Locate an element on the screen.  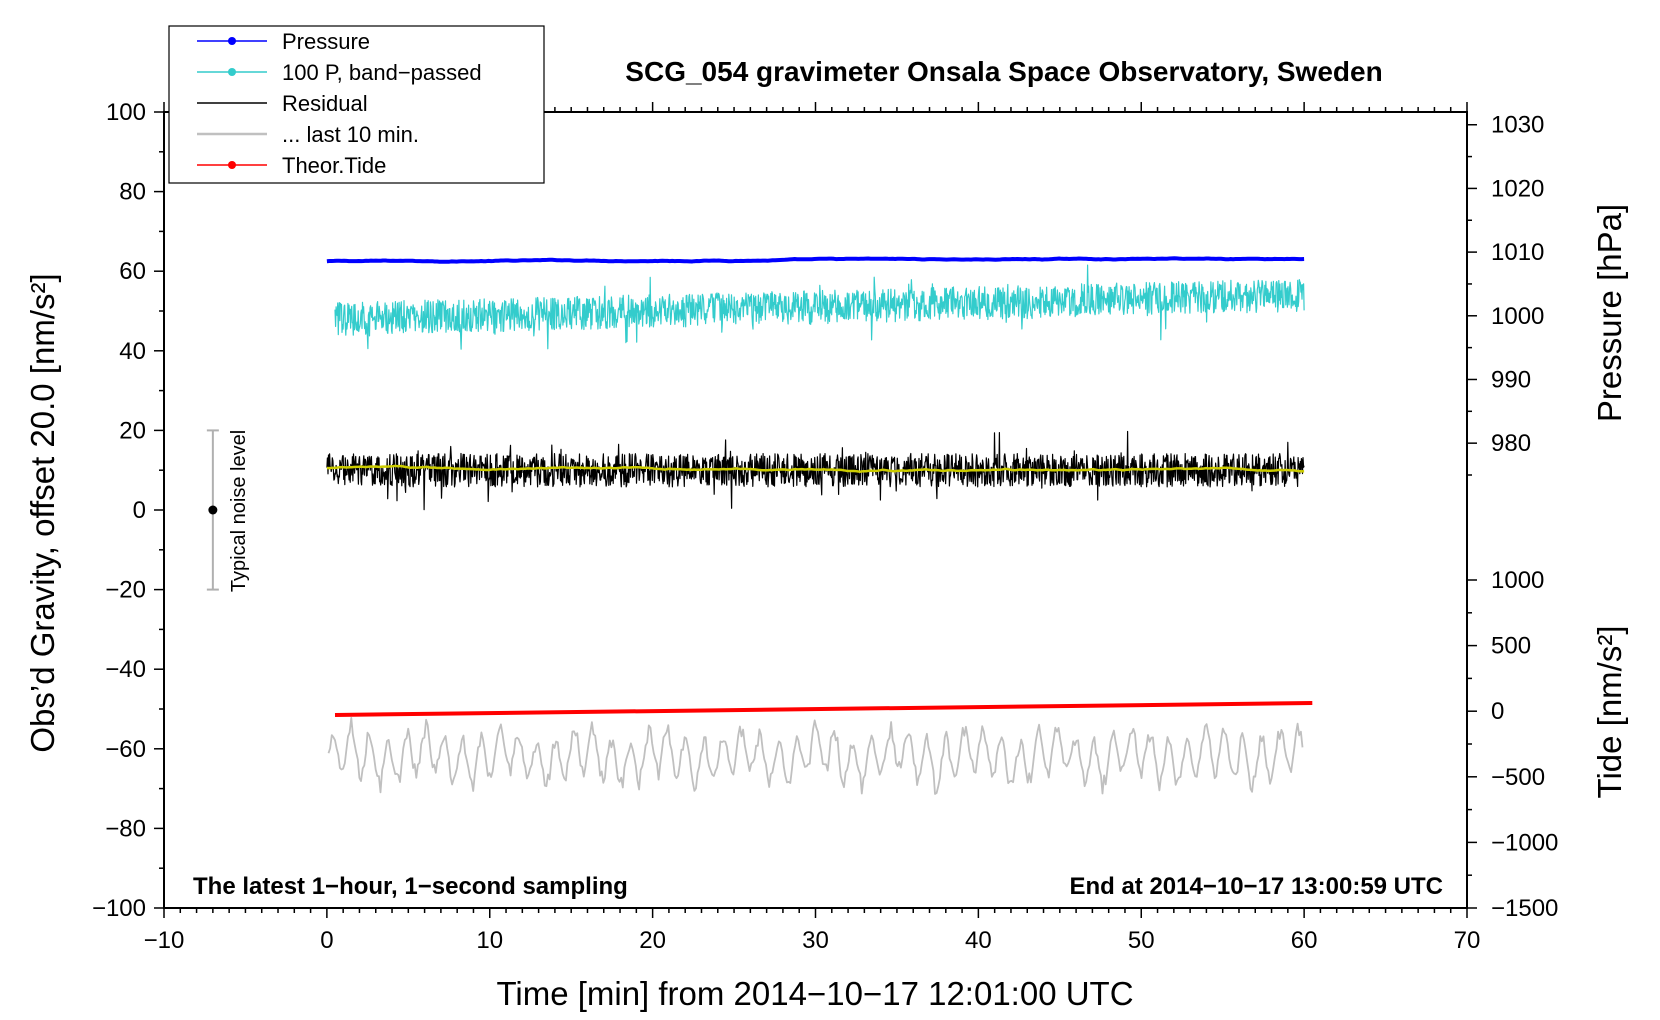
x-tick-label: 60 is located at coordinates (1304, 940).